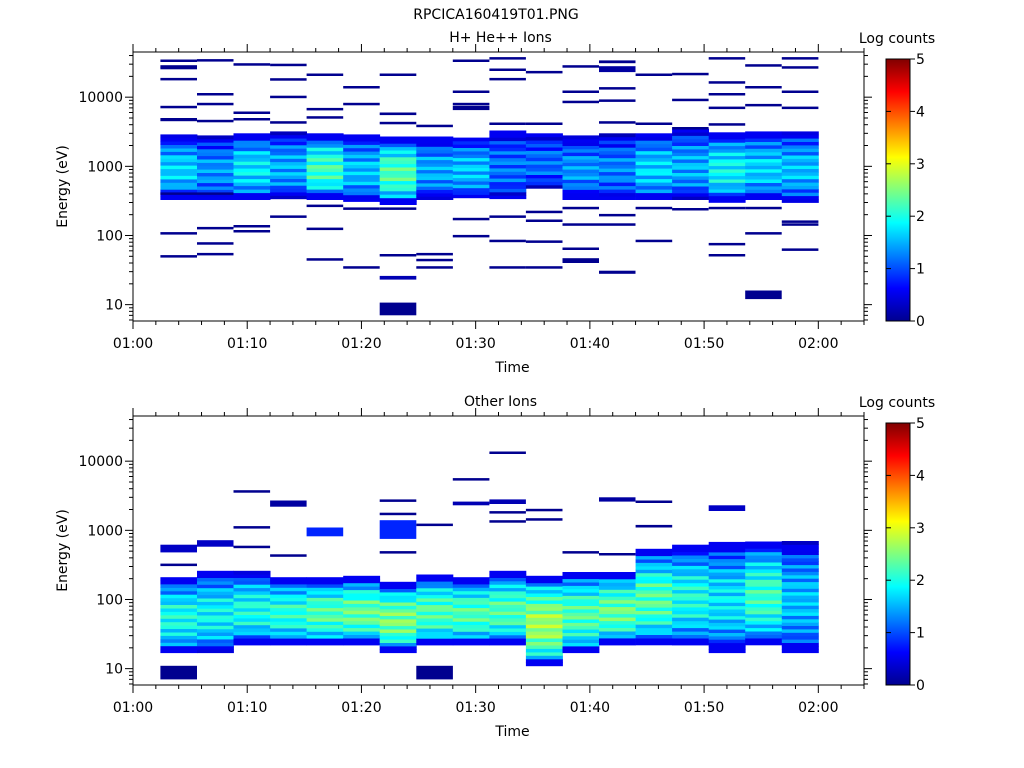  Describe the element at coordinates (507, 512) in the screenshot. I see `cell-c9-b2` at that location.